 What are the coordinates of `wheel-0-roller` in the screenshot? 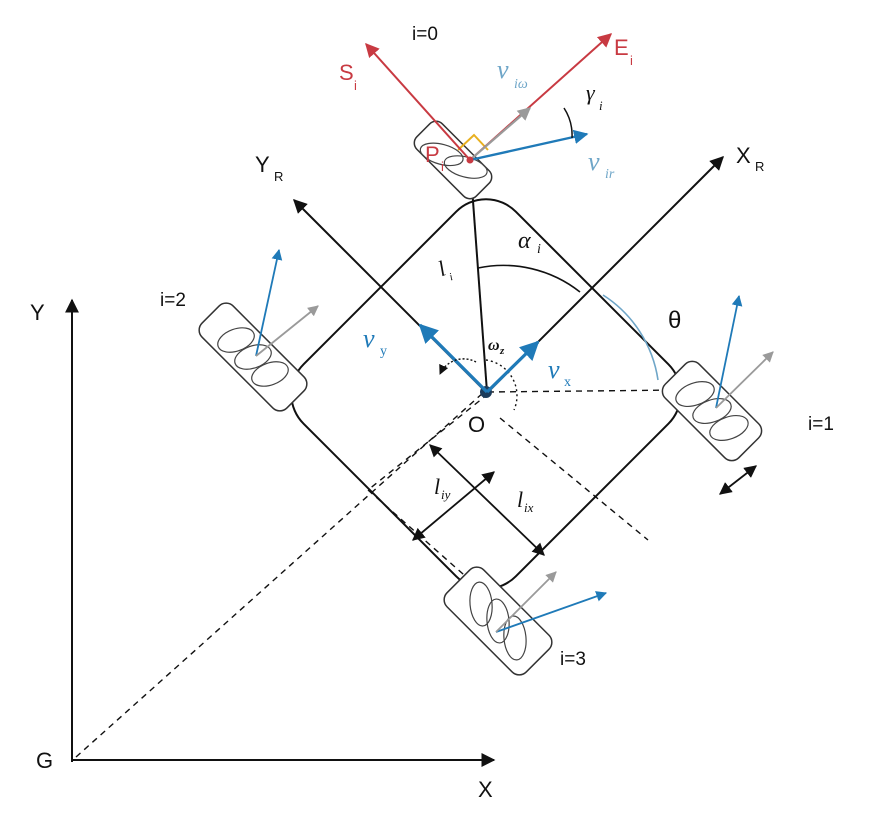 It's located at (441, 154).